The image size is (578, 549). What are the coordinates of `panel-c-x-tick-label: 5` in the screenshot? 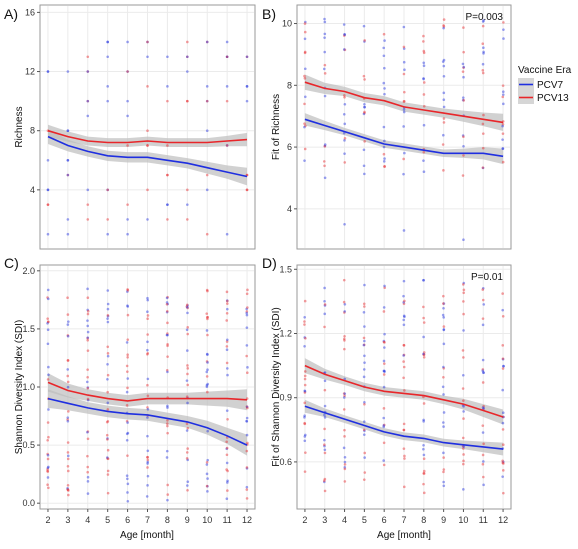 It's located at (107, 520).